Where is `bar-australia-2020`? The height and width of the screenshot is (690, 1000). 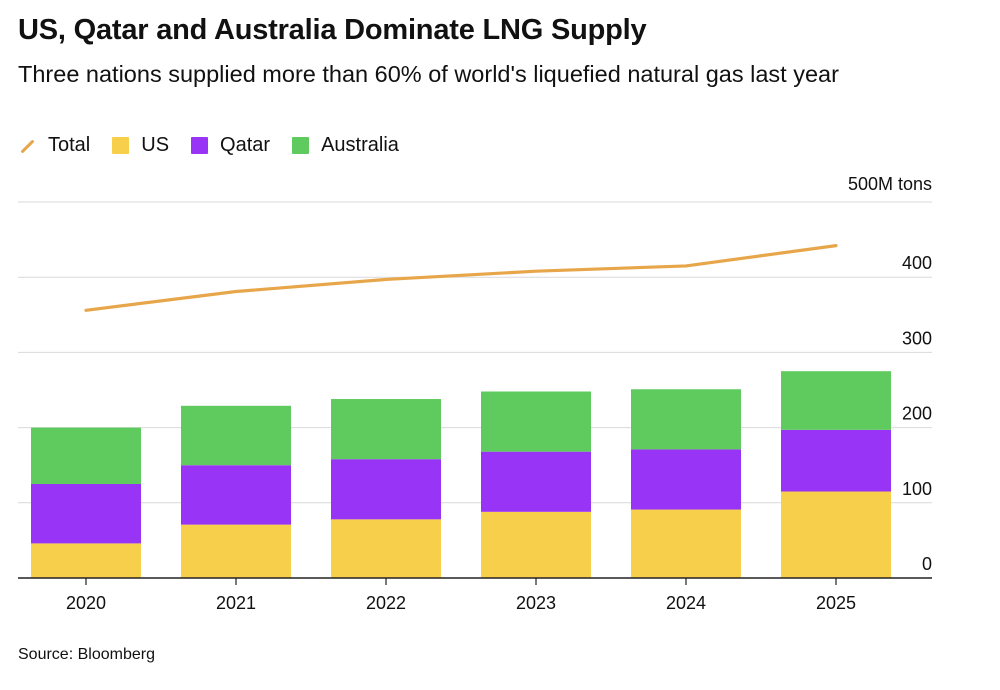 bar-australia-2020 is located at coordinates (86, 455).